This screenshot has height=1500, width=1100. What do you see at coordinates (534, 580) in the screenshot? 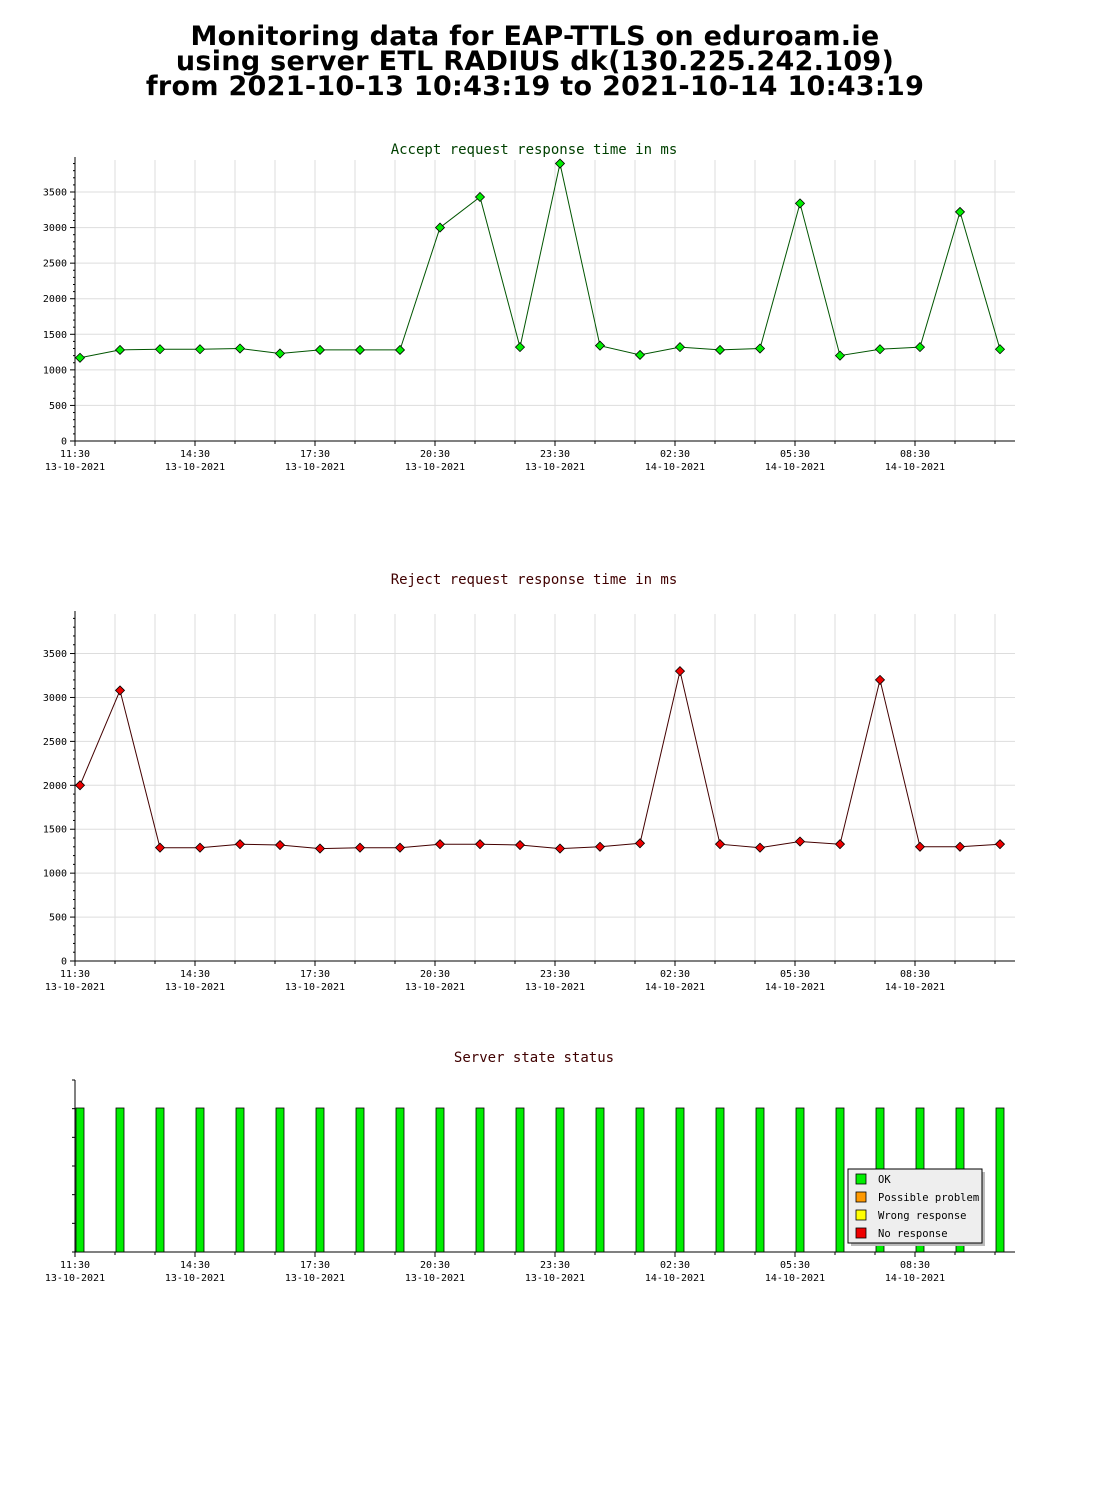
I see `chart-title: Reject request response time in ms` at bounding box center [534, 580].